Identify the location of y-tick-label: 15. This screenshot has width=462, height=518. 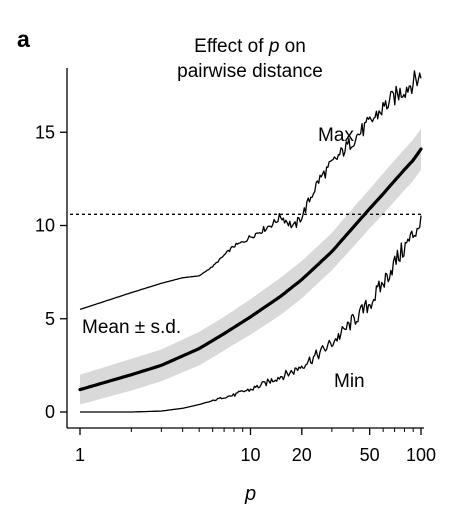
(45, 132).